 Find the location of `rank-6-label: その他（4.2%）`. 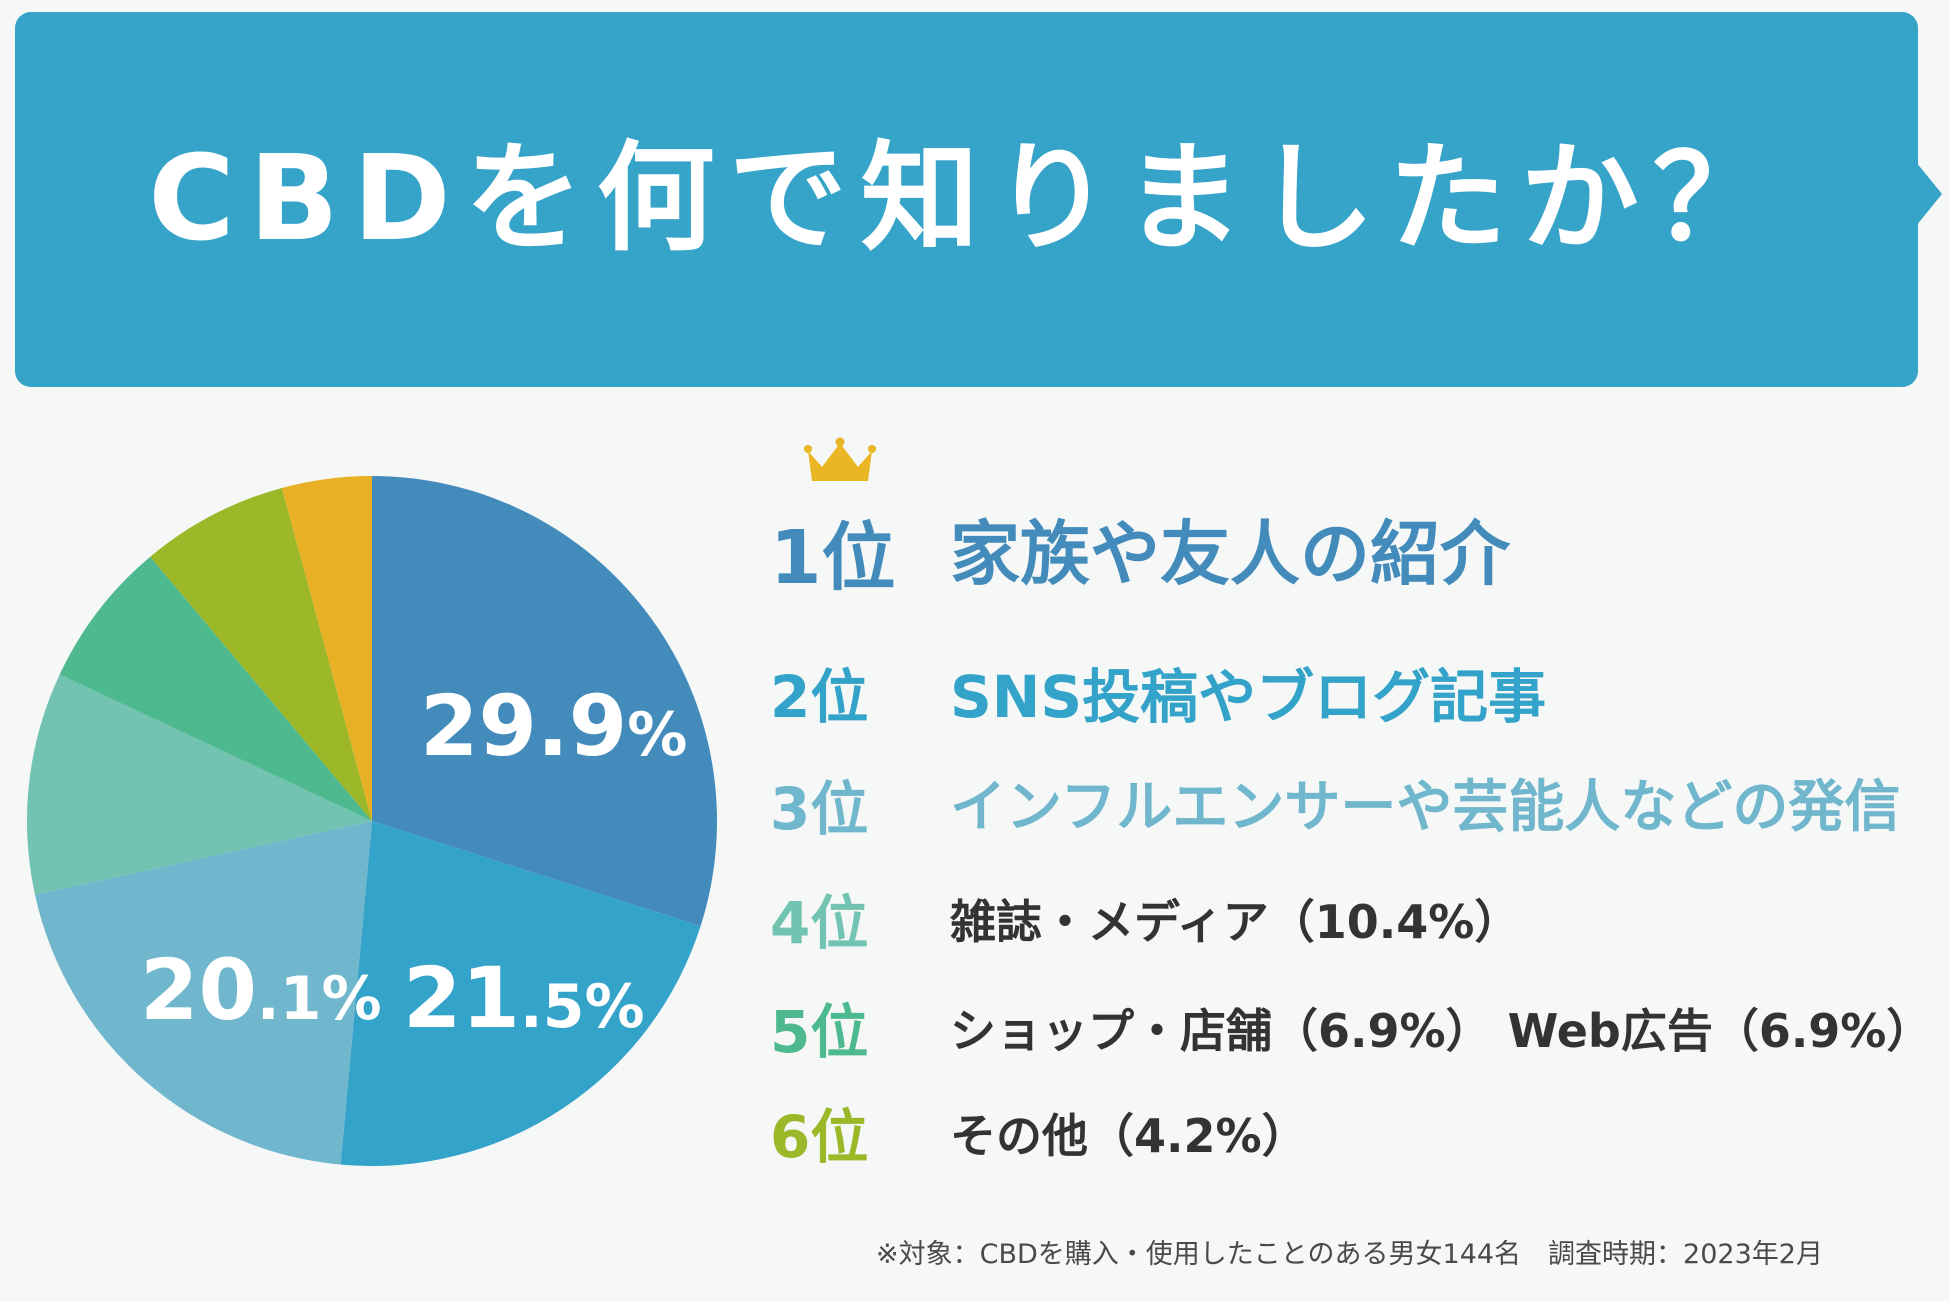

rank-6-label: その他（4.2%） is located at coordinates (1129, 1136).